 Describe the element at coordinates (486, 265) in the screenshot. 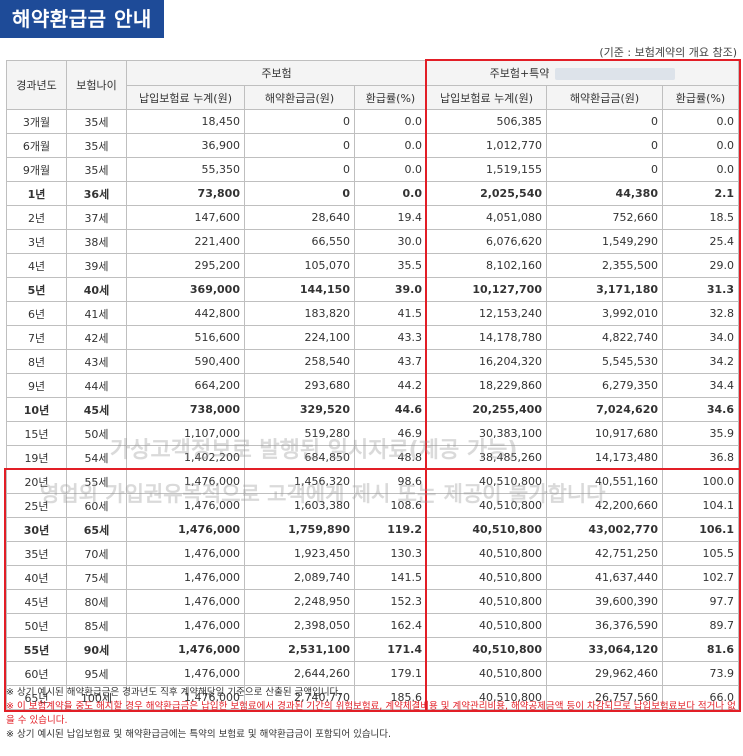

I see `cell-p2: 8,102,160` at that location.